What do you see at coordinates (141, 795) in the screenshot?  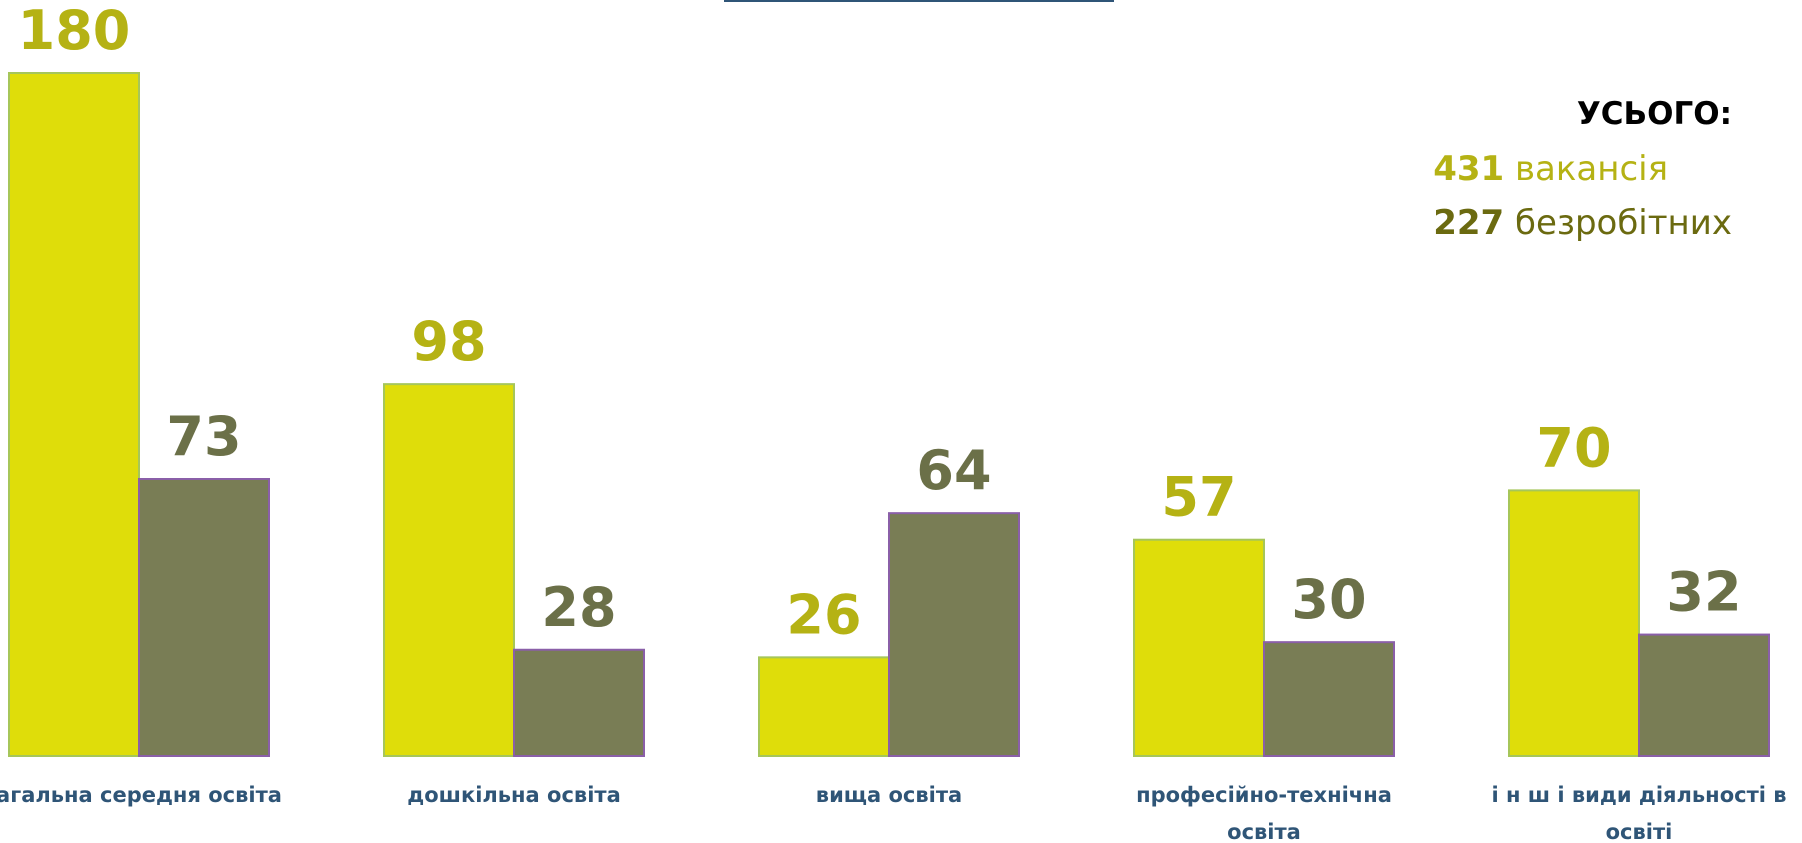 I see `category-label-c1: агальна середня освіта` at bounding box center [141, 795].